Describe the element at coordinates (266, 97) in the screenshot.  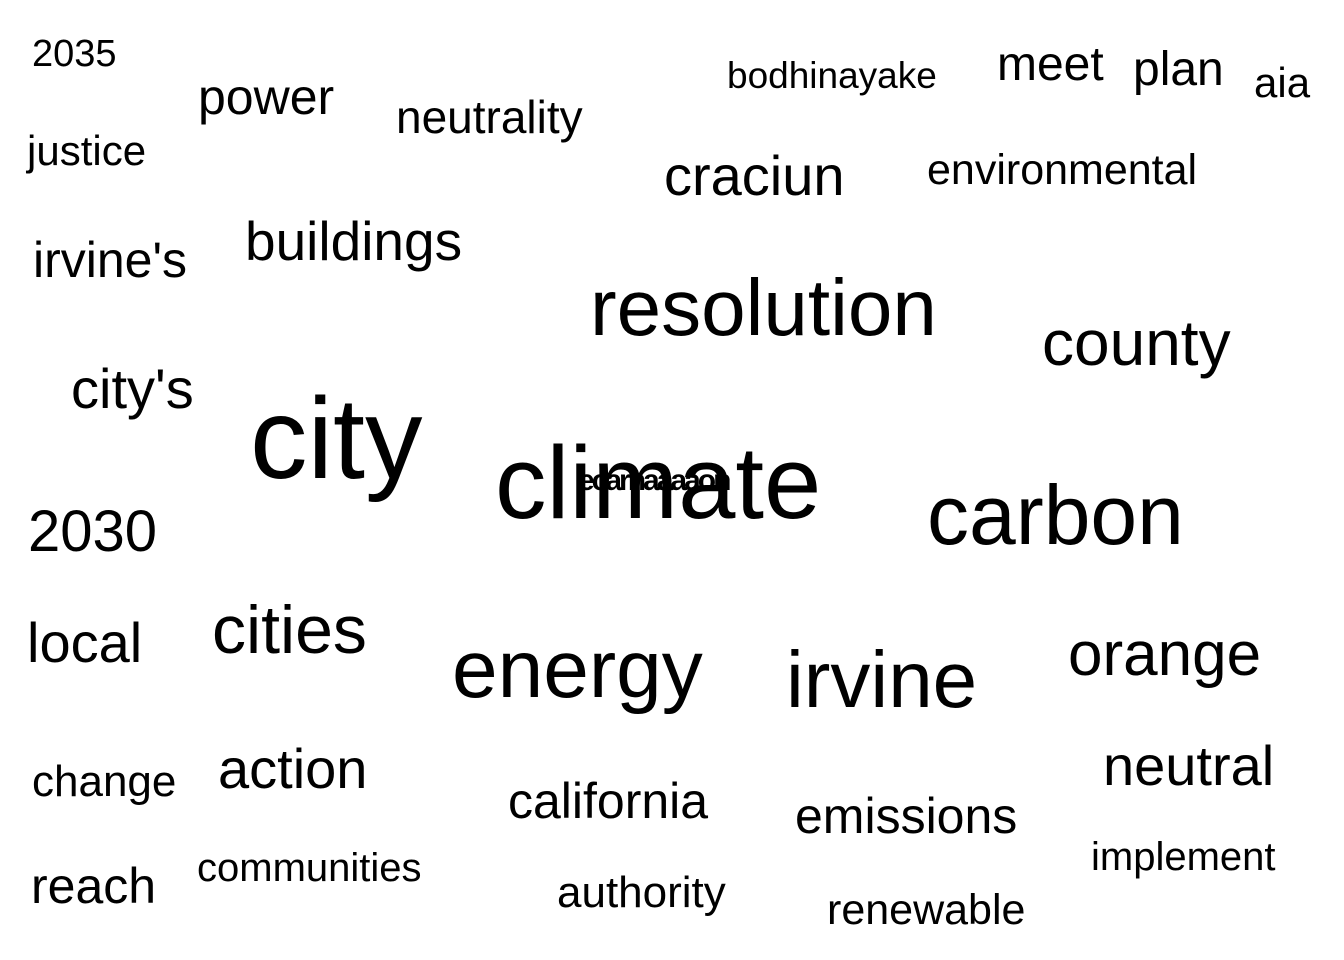
I see `word-power: power` at that location.